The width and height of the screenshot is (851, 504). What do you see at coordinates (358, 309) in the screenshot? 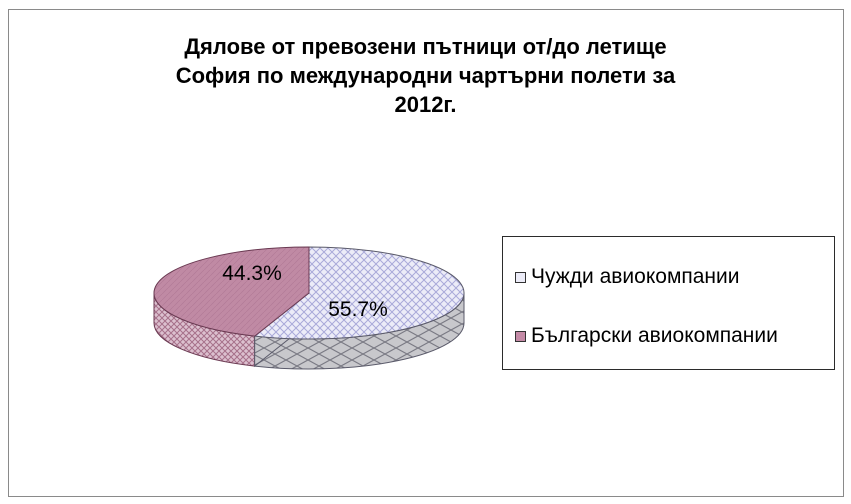
I see `data-label-0: 55.7%` at bounding box center [358, 309].